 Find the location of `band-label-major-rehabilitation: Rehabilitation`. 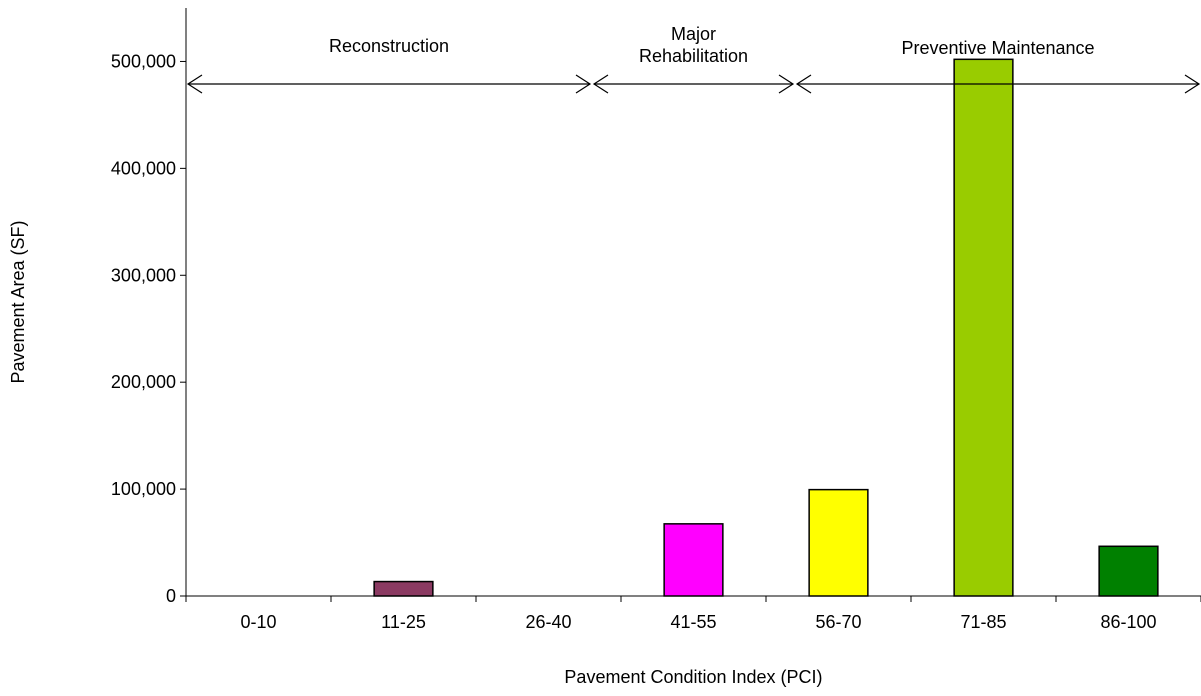

band-label-major-rehabilitation: Rehabilitation is located at coordinates (693, 56).